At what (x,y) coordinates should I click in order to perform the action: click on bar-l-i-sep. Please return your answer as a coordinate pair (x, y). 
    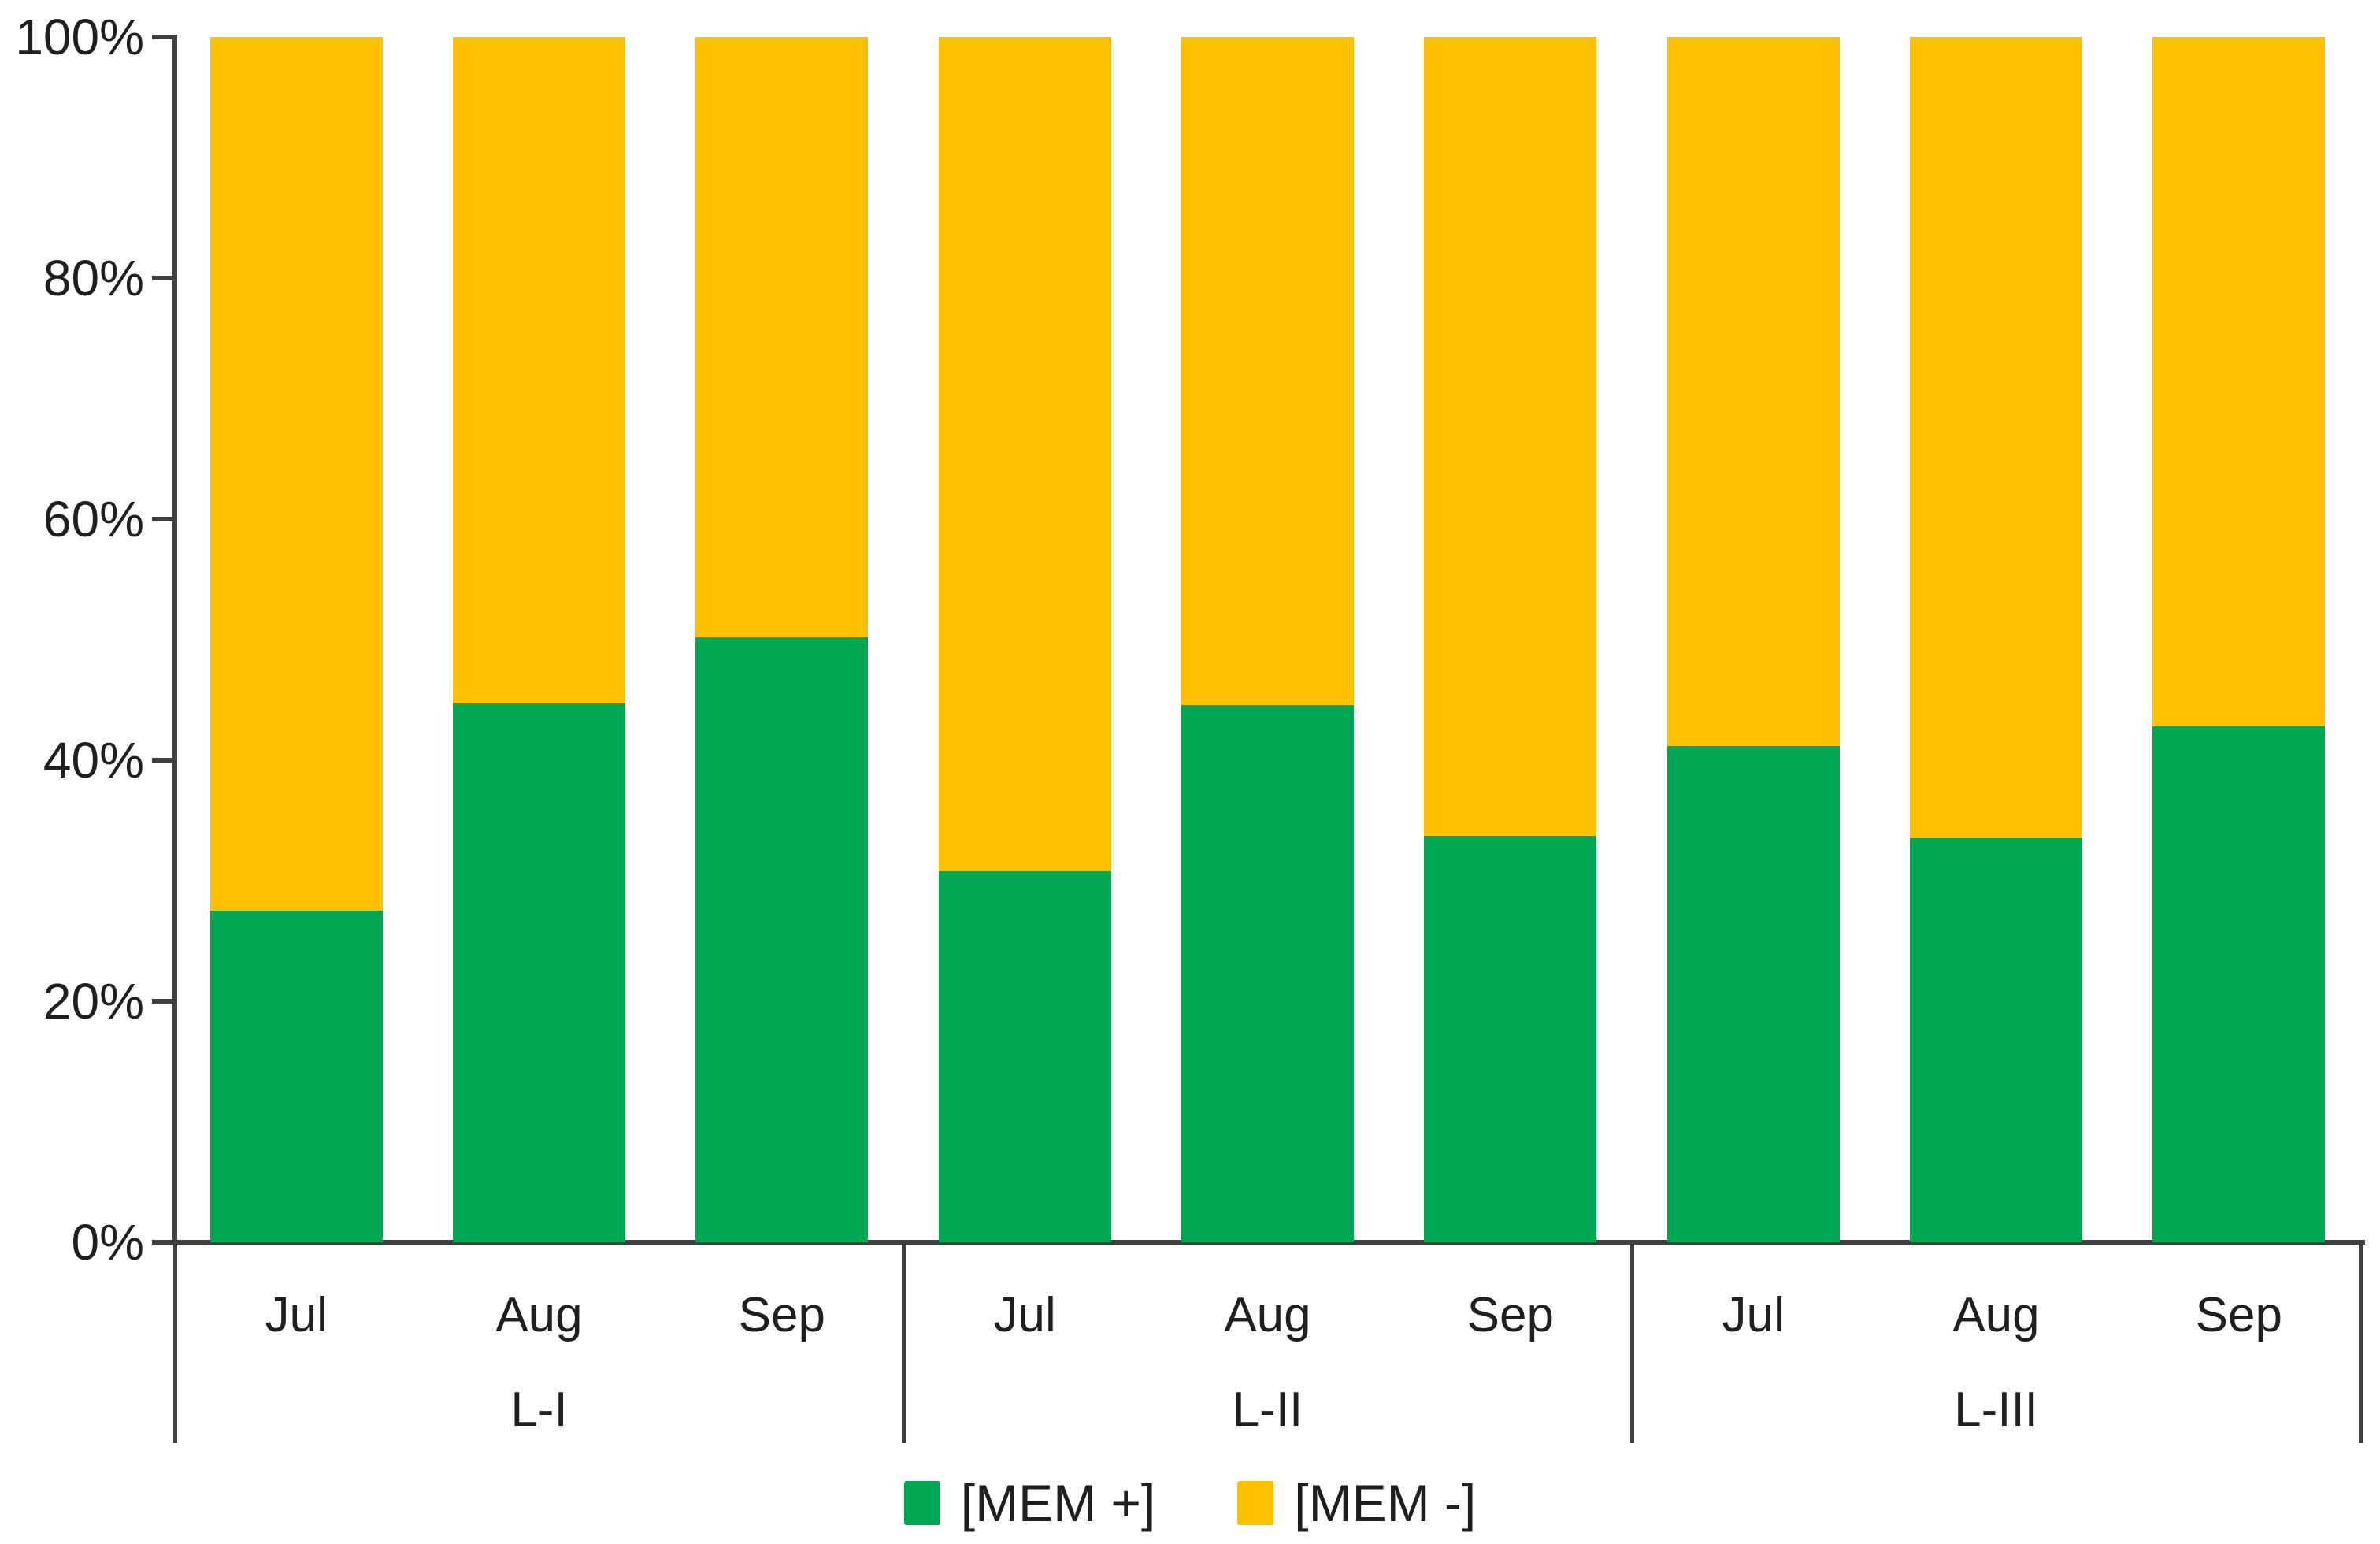
    Looking at the image, I should click on (781, 639).